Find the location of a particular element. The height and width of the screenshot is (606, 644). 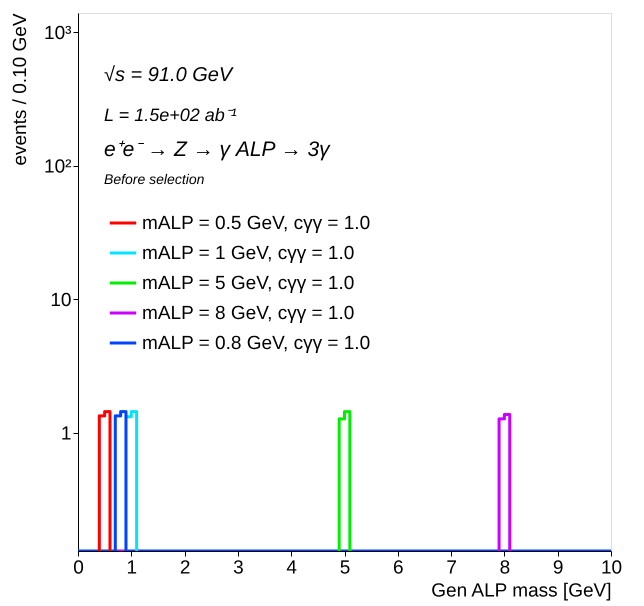

y-axis-title: events / 0.10 GeV is located at coordinates (21, 89).